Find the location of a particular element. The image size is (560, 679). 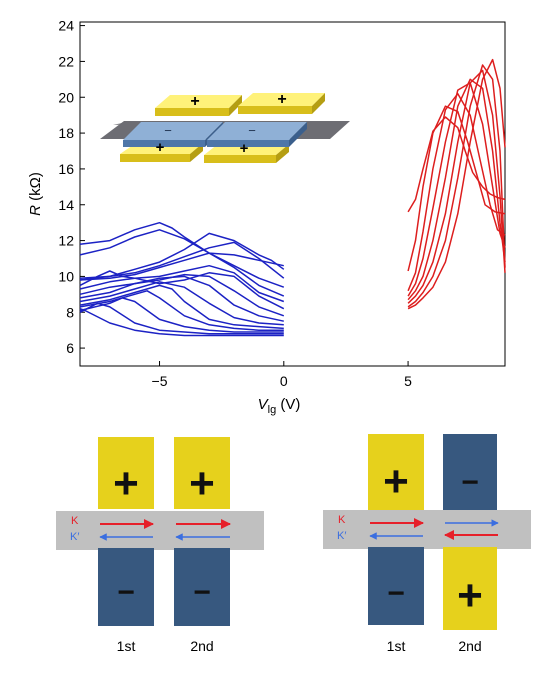

y-tick-label: 18 is located at coordinates (66, 133).